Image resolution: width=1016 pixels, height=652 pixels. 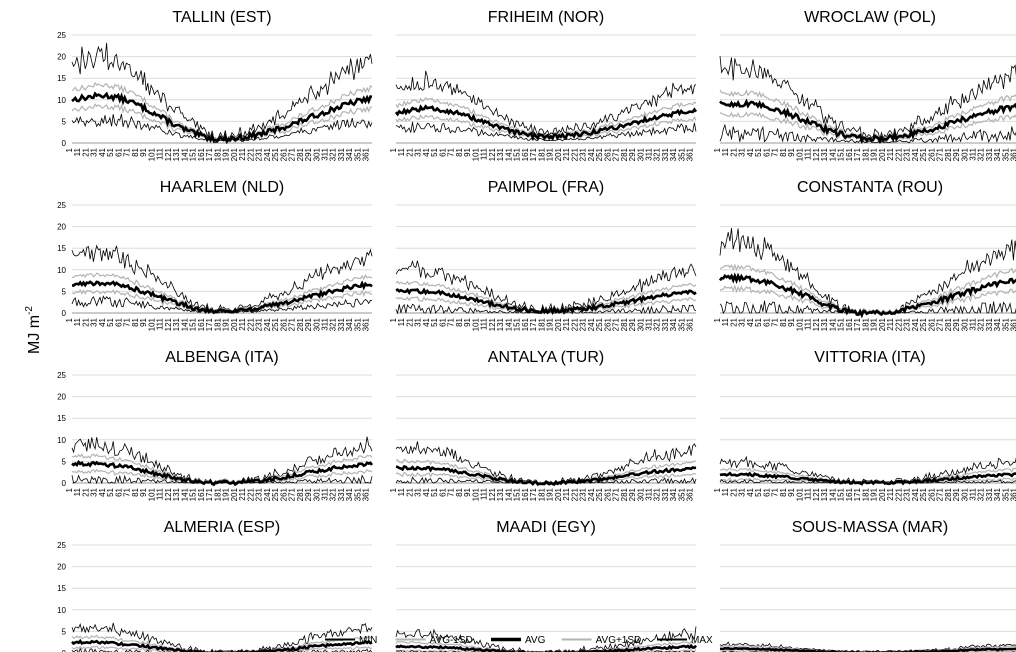 What do you see at coordinates (742, 491) in the screenshot?
I see `x-tick-label: 31` at bounding box center [742, 491].